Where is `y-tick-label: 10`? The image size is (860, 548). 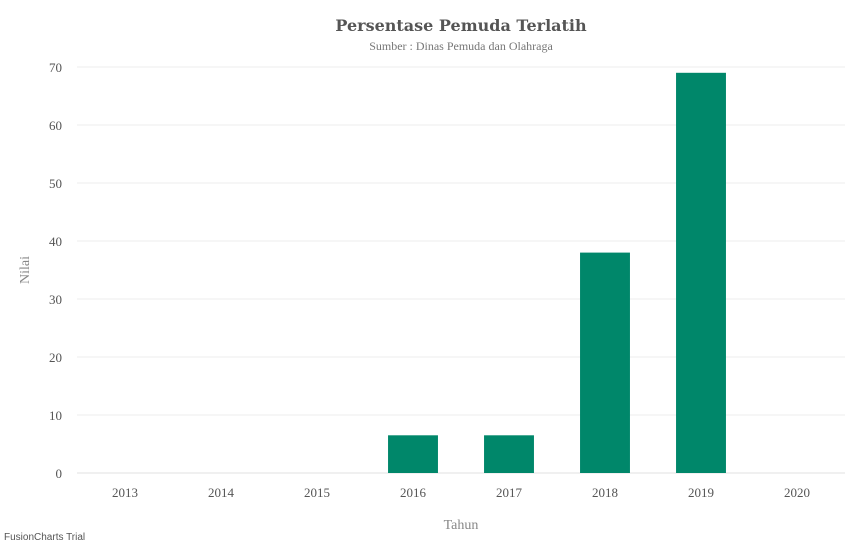 y-tick-label: 10 is located at coordinates (55, 415).